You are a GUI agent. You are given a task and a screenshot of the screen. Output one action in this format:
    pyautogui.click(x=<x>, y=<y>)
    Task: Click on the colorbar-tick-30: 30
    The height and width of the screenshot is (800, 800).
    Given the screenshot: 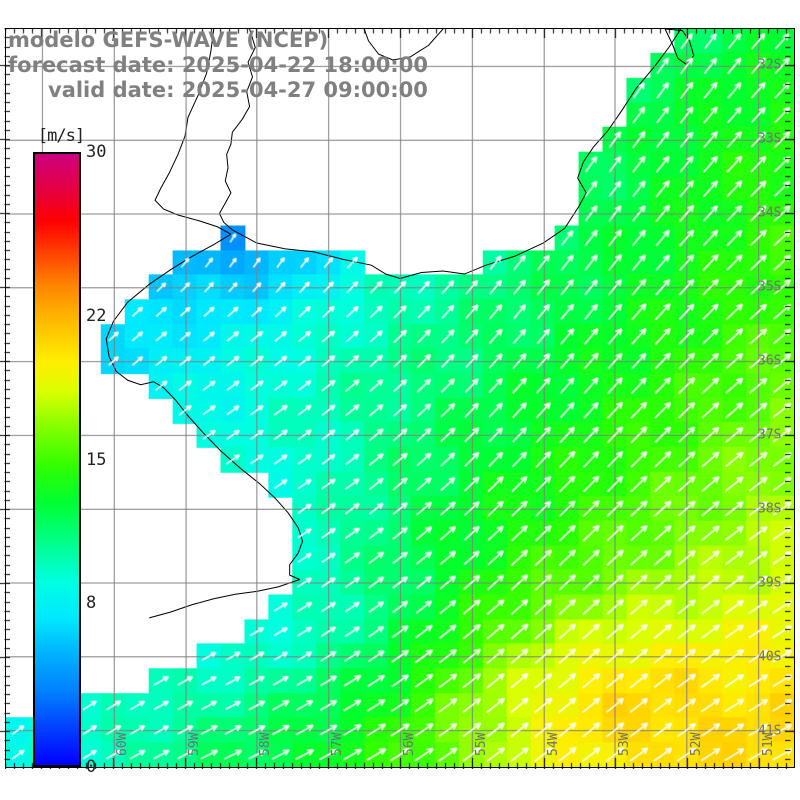 What is the action you would take?
    pyautogui.click(x=96, y=152)
    